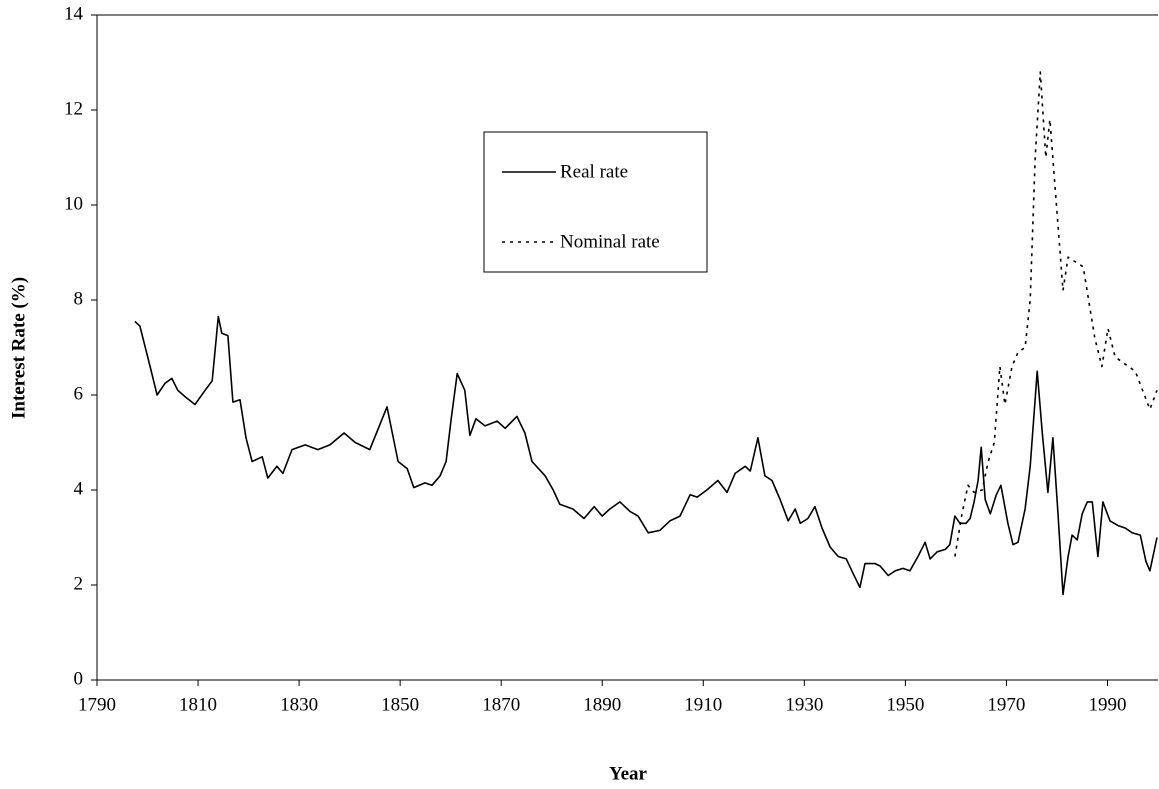 The height and width of the screenshot is (789, 1159). Describe the element at coordinates (804, 704) in the screenshot. I see `x-tick-label: 1930` at that location.